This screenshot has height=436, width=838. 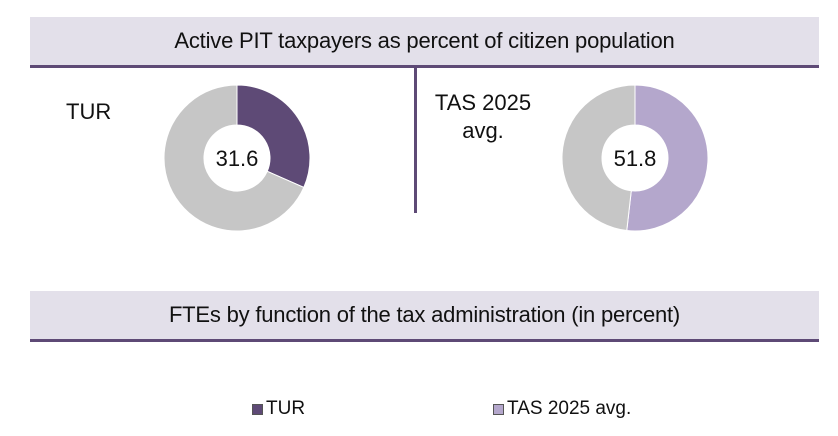 I want to click on legend-label-tur: TUR, so click(x=286, y=408).